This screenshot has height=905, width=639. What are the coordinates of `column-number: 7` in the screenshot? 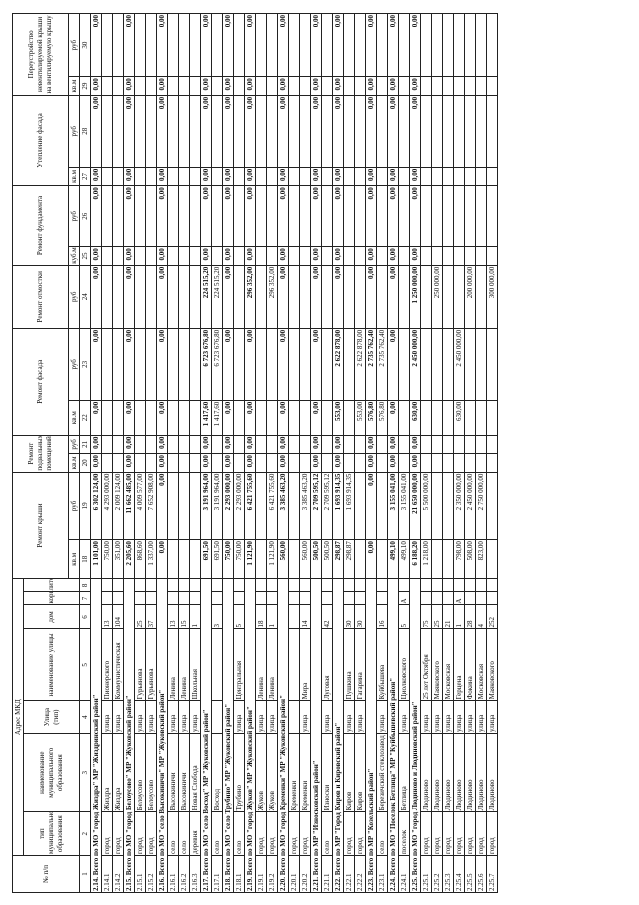 It's located at (85, 598).